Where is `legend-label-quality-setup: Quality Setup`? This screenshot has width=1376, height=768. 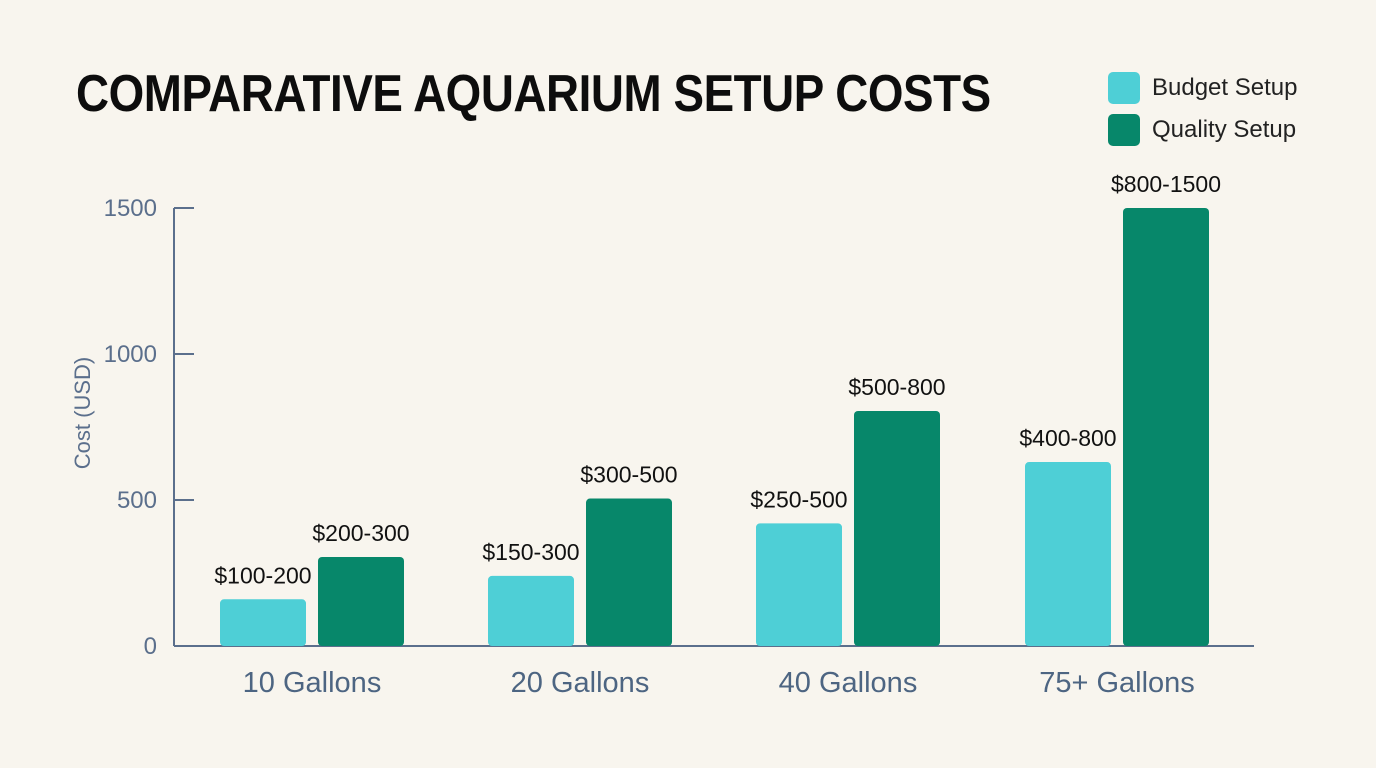
legend-label-quality-setup: Quality Setup is located at coordinates (1224, 129).